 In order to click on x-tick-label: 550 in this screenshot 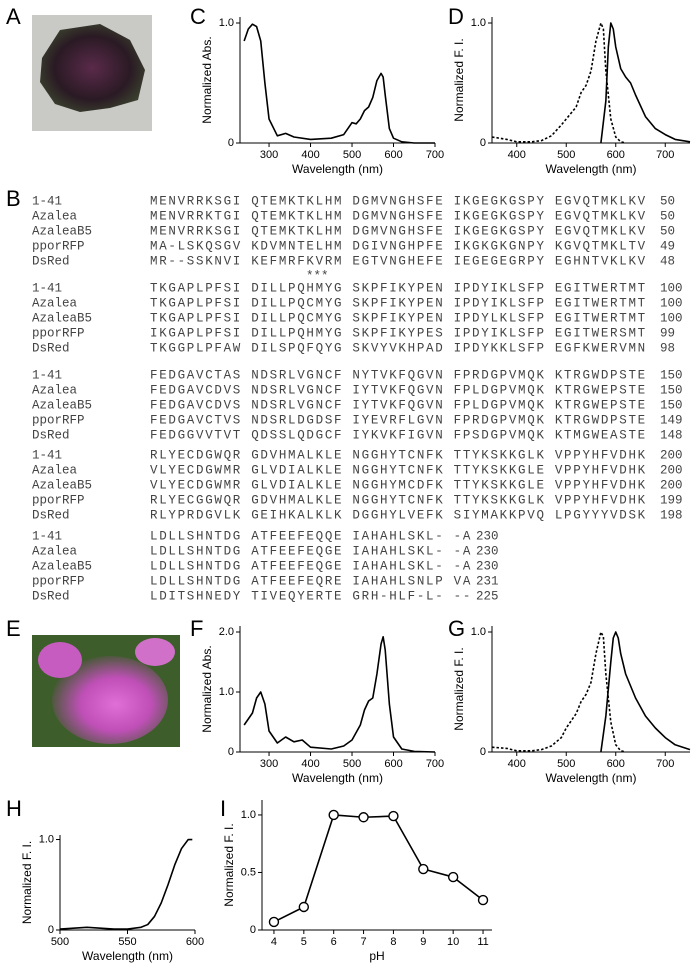, I will do `click(127, 942)`.